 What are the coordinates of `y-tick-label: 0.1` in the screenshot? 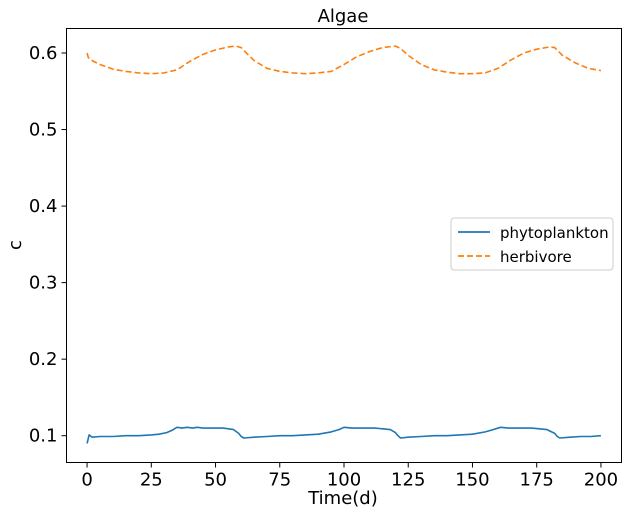 It's located at (43, 436).